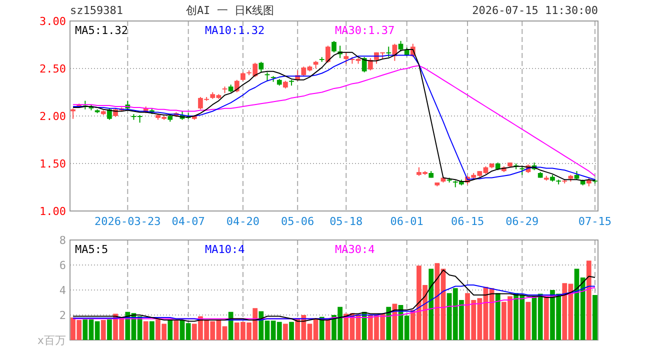  What do you see at coordinates (467, 221) in the screenshot?
I see `x-tick-label: 06-15` at bounding box center [467, 221].